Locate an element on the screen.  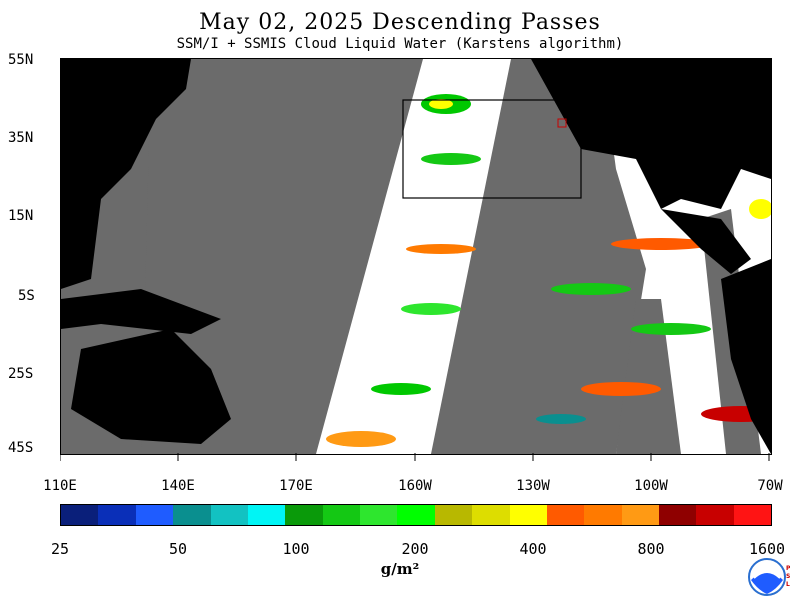
svg-text: S is located at coordinates (788, 576).